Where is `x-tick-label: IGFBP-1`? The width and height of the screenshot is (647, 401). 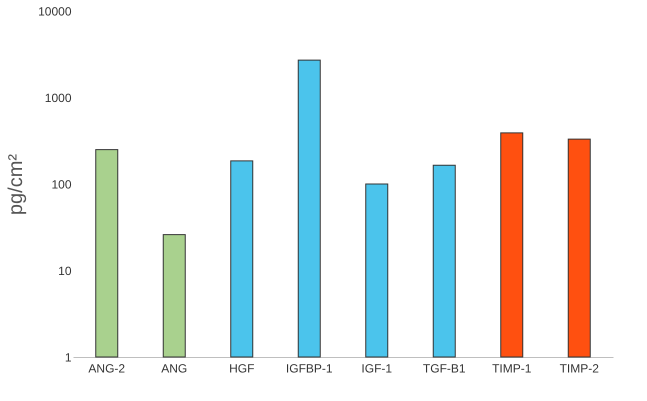 x-tick-label: IGFBP-1 is located at coordinates (309, 369).